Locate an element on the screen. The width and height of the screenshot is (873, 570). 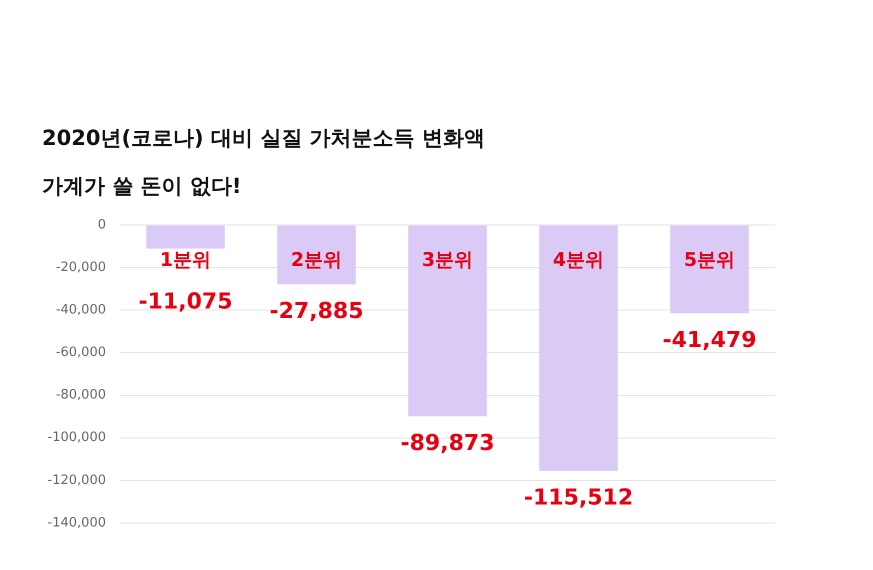
x-tick-label: 4분위 is located at coordinates (578, 259).